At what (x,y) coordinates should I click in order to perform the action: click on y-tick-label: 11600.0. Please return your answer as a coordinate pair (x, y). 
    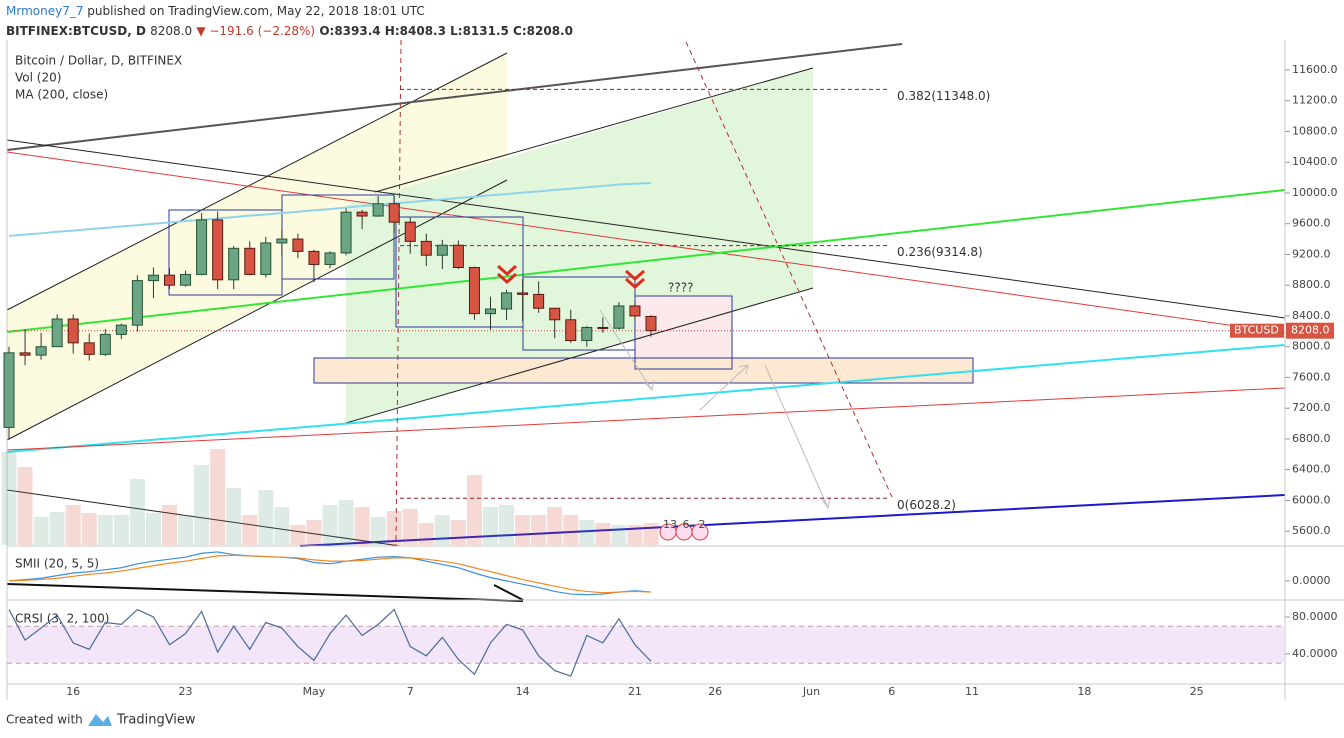
    Looking at the image, I should click on (1315, 69).